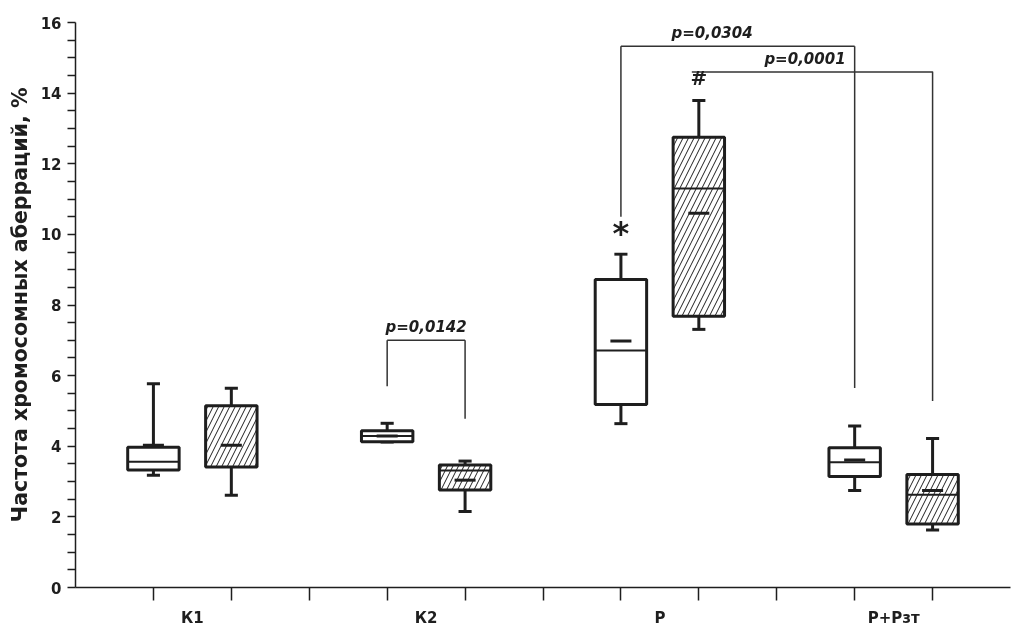 The height and width of the screenshot is (629, 1024). What do you see at coordinates (660, 617) in the screenshot?
I see `x-tick-label: Р` at bounding box center [660, 617].